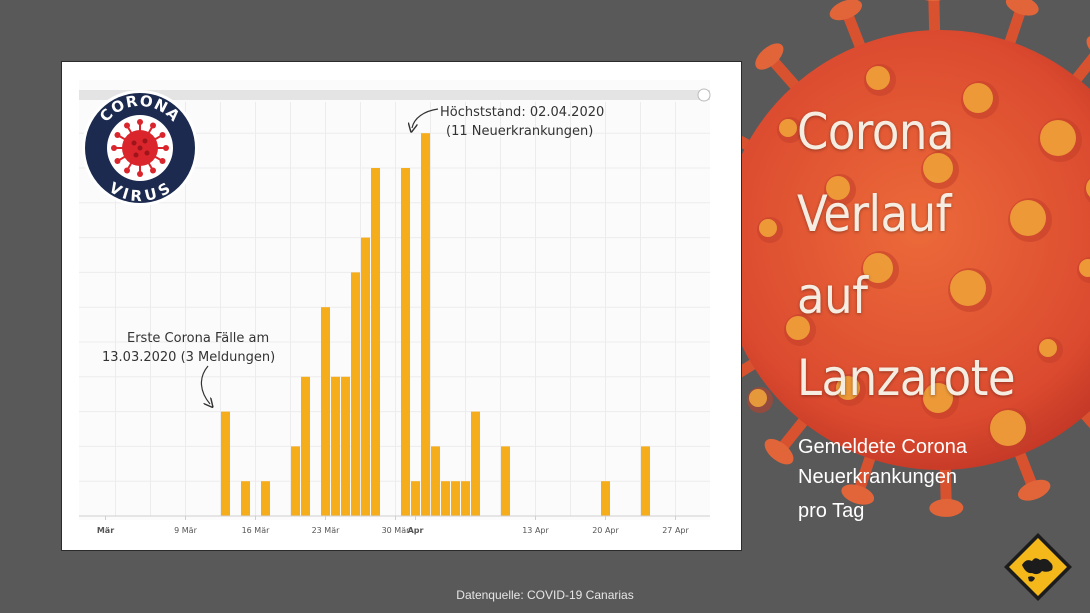 The width and height of the screenshot is (1090, 613). I want to click on site-logo, so click(1038, 567).